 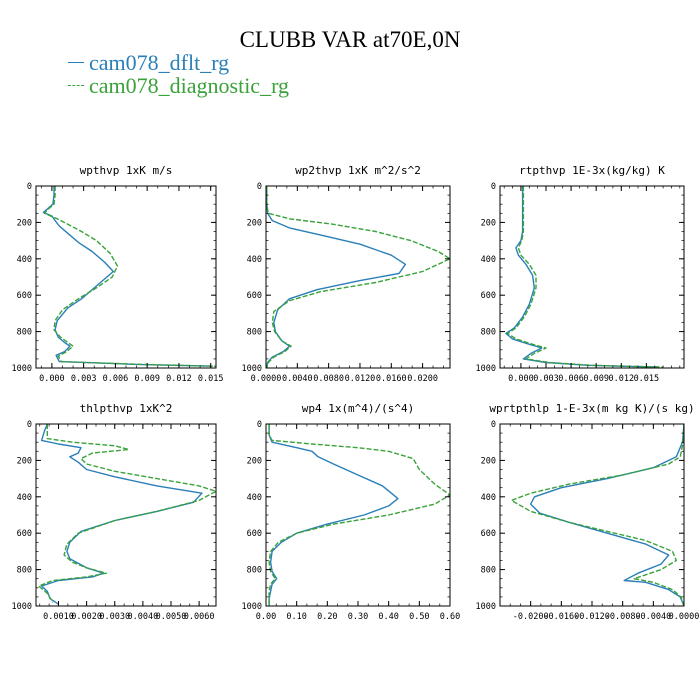 I want to click on x-tick-label: 0.50, so click(x=419, y=617).